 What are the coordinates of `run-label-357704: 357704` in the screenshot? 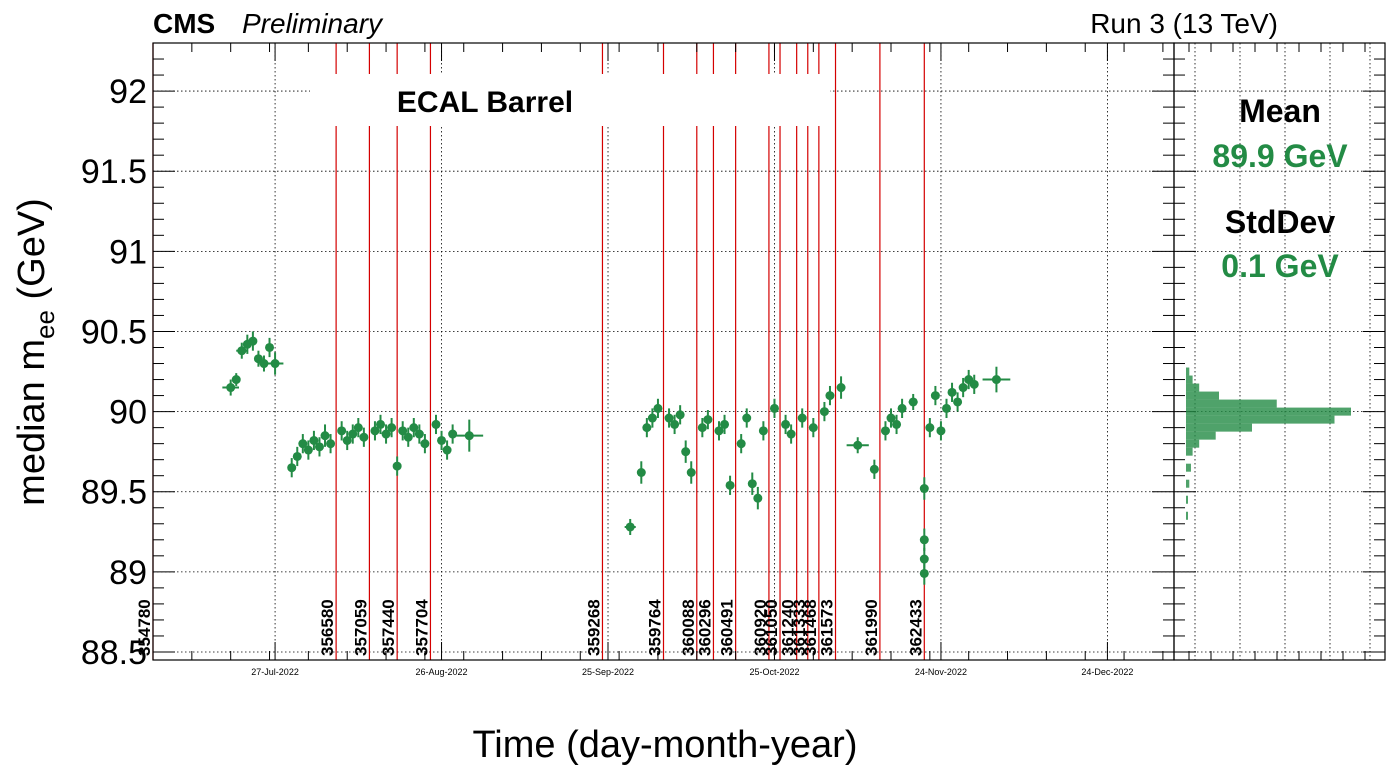 It's located at (421, 627).